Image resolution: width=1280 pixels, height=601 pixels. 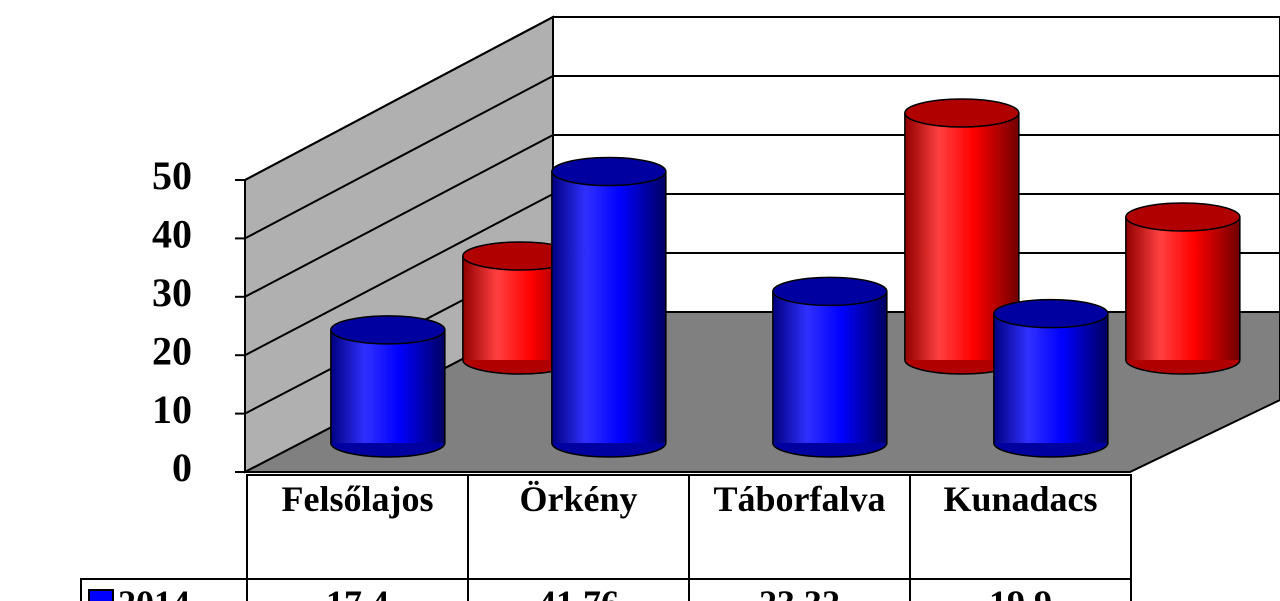 I want to click on series-row: 2014 17.441.7623.3219.9, so click(x=606, y=589).